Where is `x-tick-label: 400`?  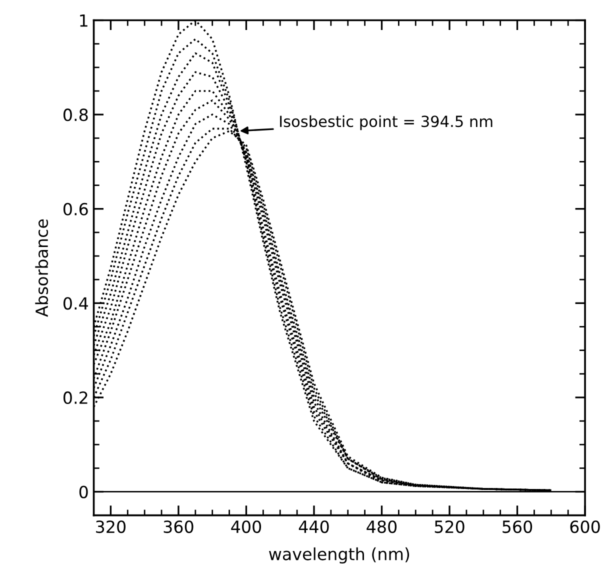
x-tick-label: 400 is located at coordinates (246, 527).